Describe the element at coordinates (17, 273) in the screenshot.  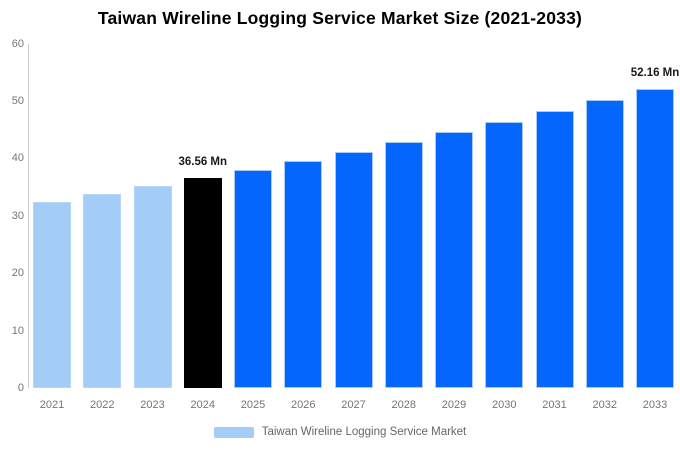
I see `y-tick-label: 20` at that location.